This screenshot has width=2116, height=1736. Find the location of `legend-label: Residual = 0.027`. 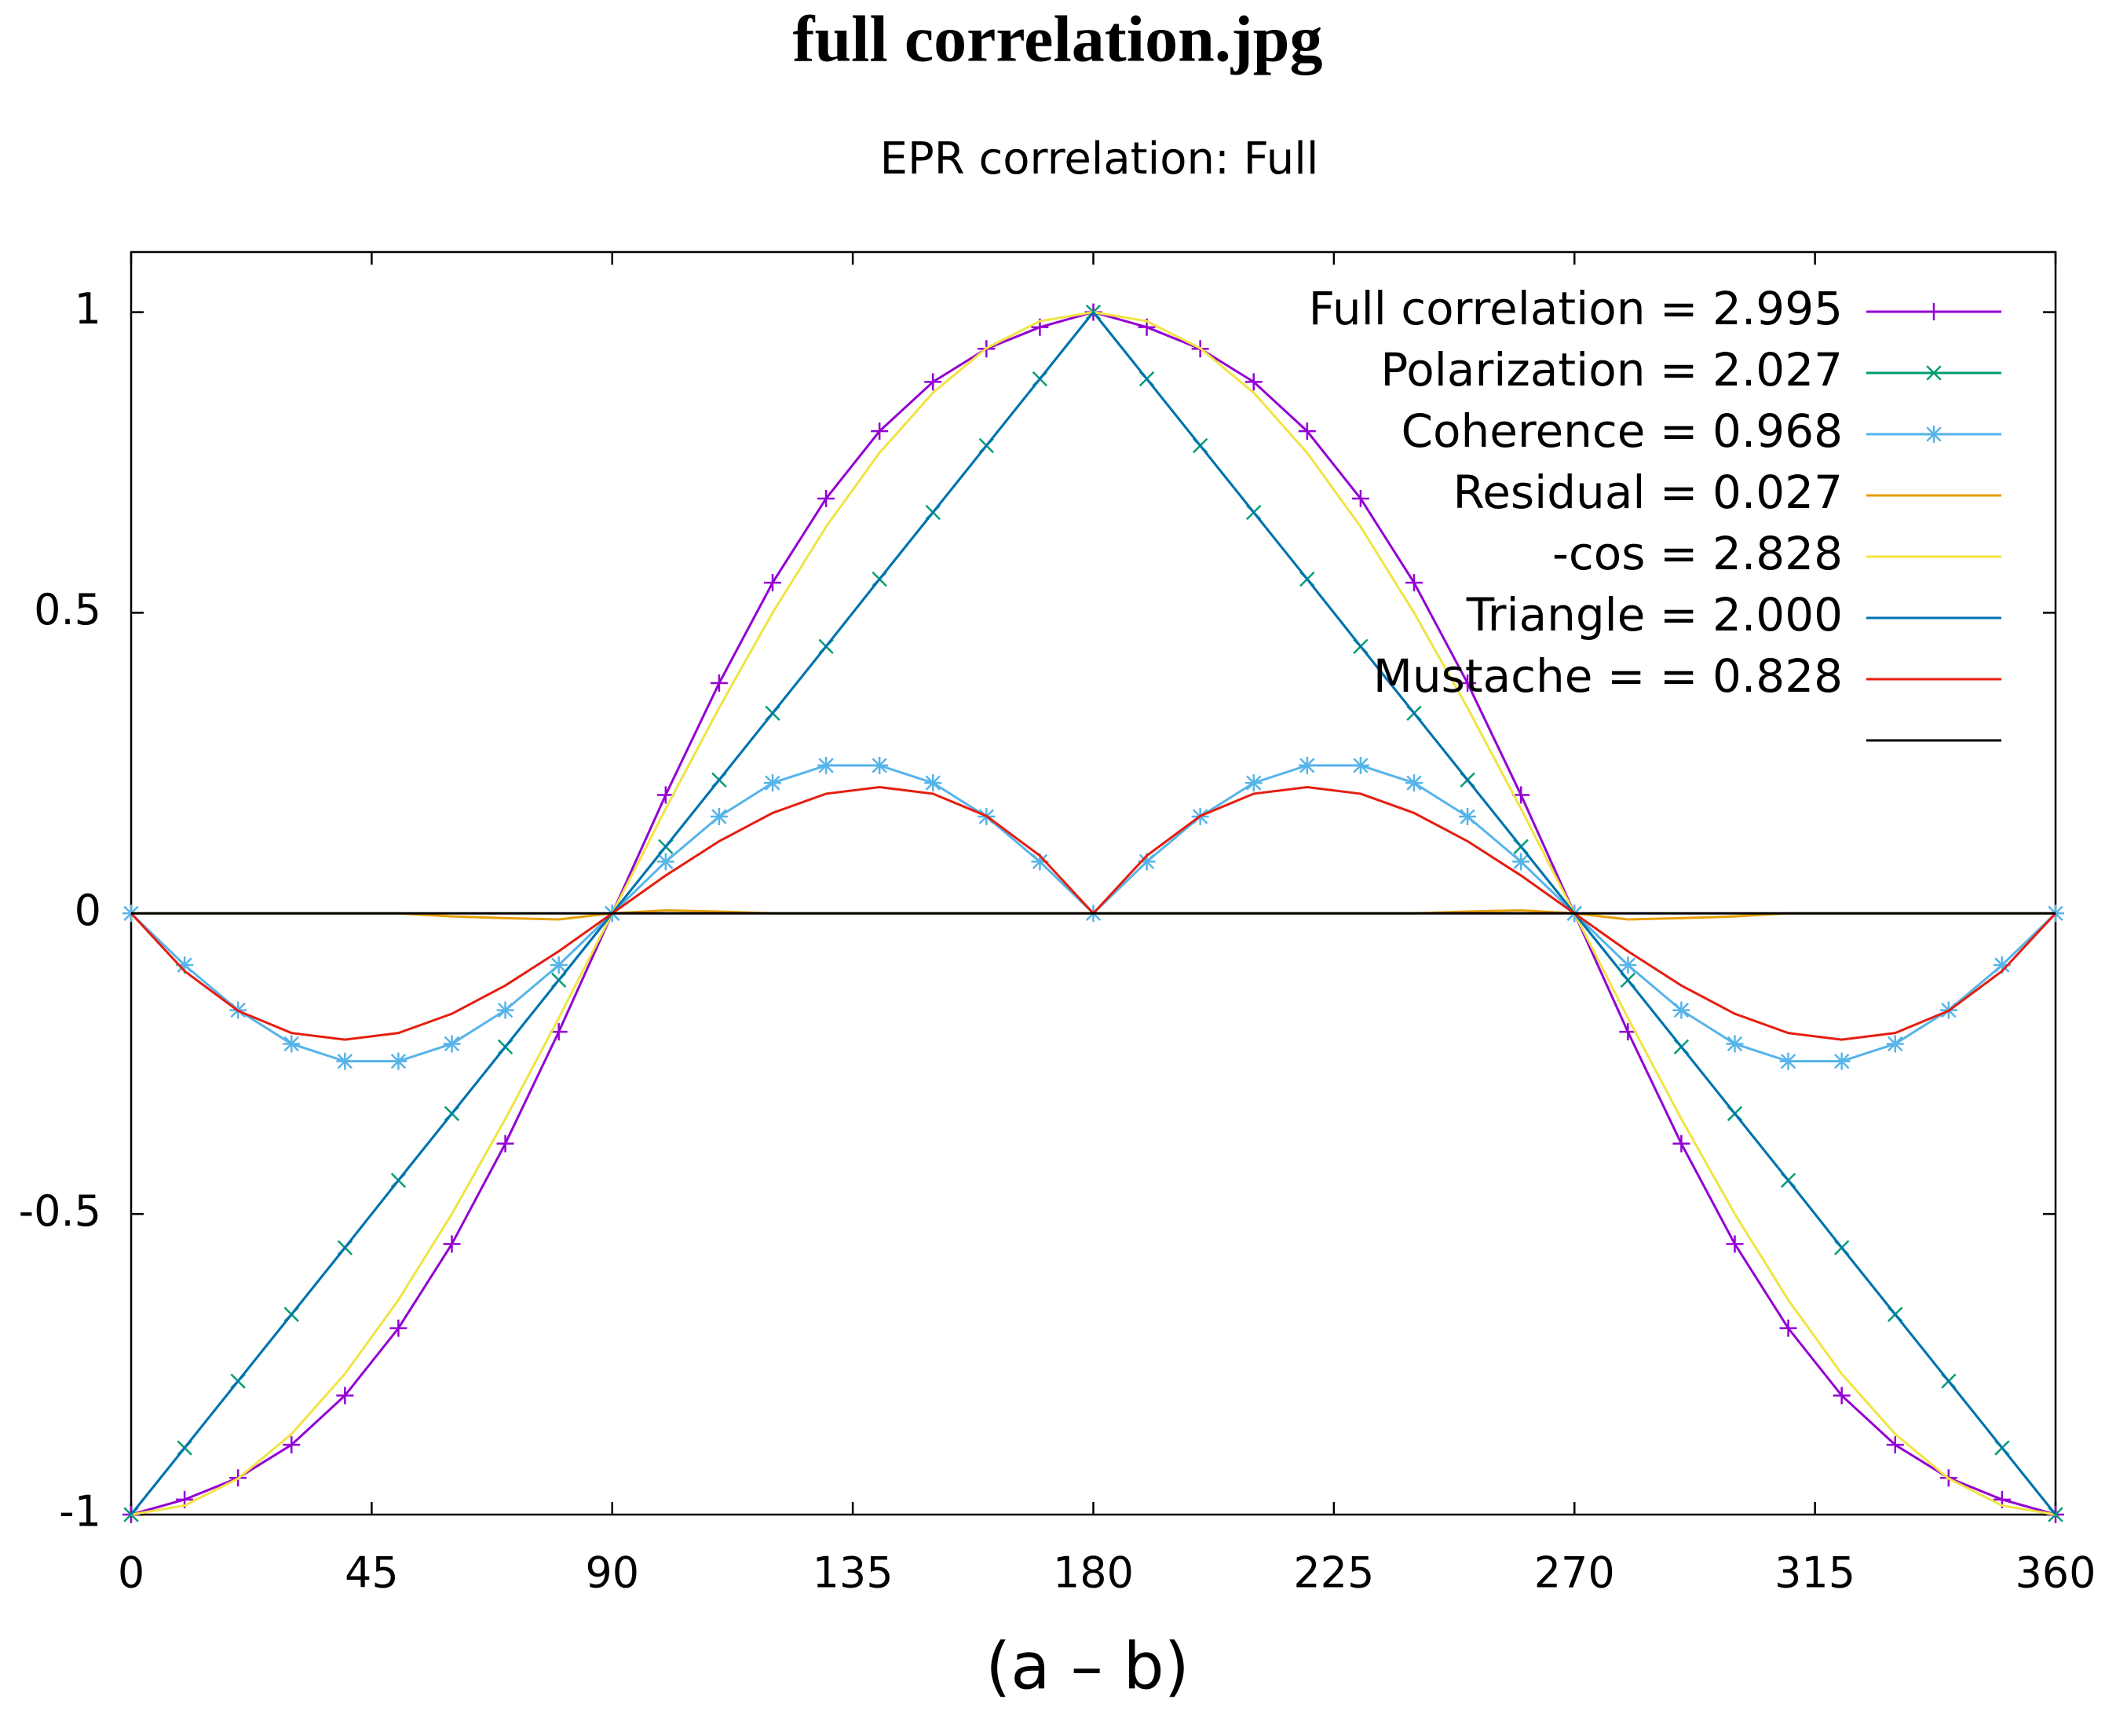

legend-label: Residual = 0.027 is located at coordinates (1648, 492).